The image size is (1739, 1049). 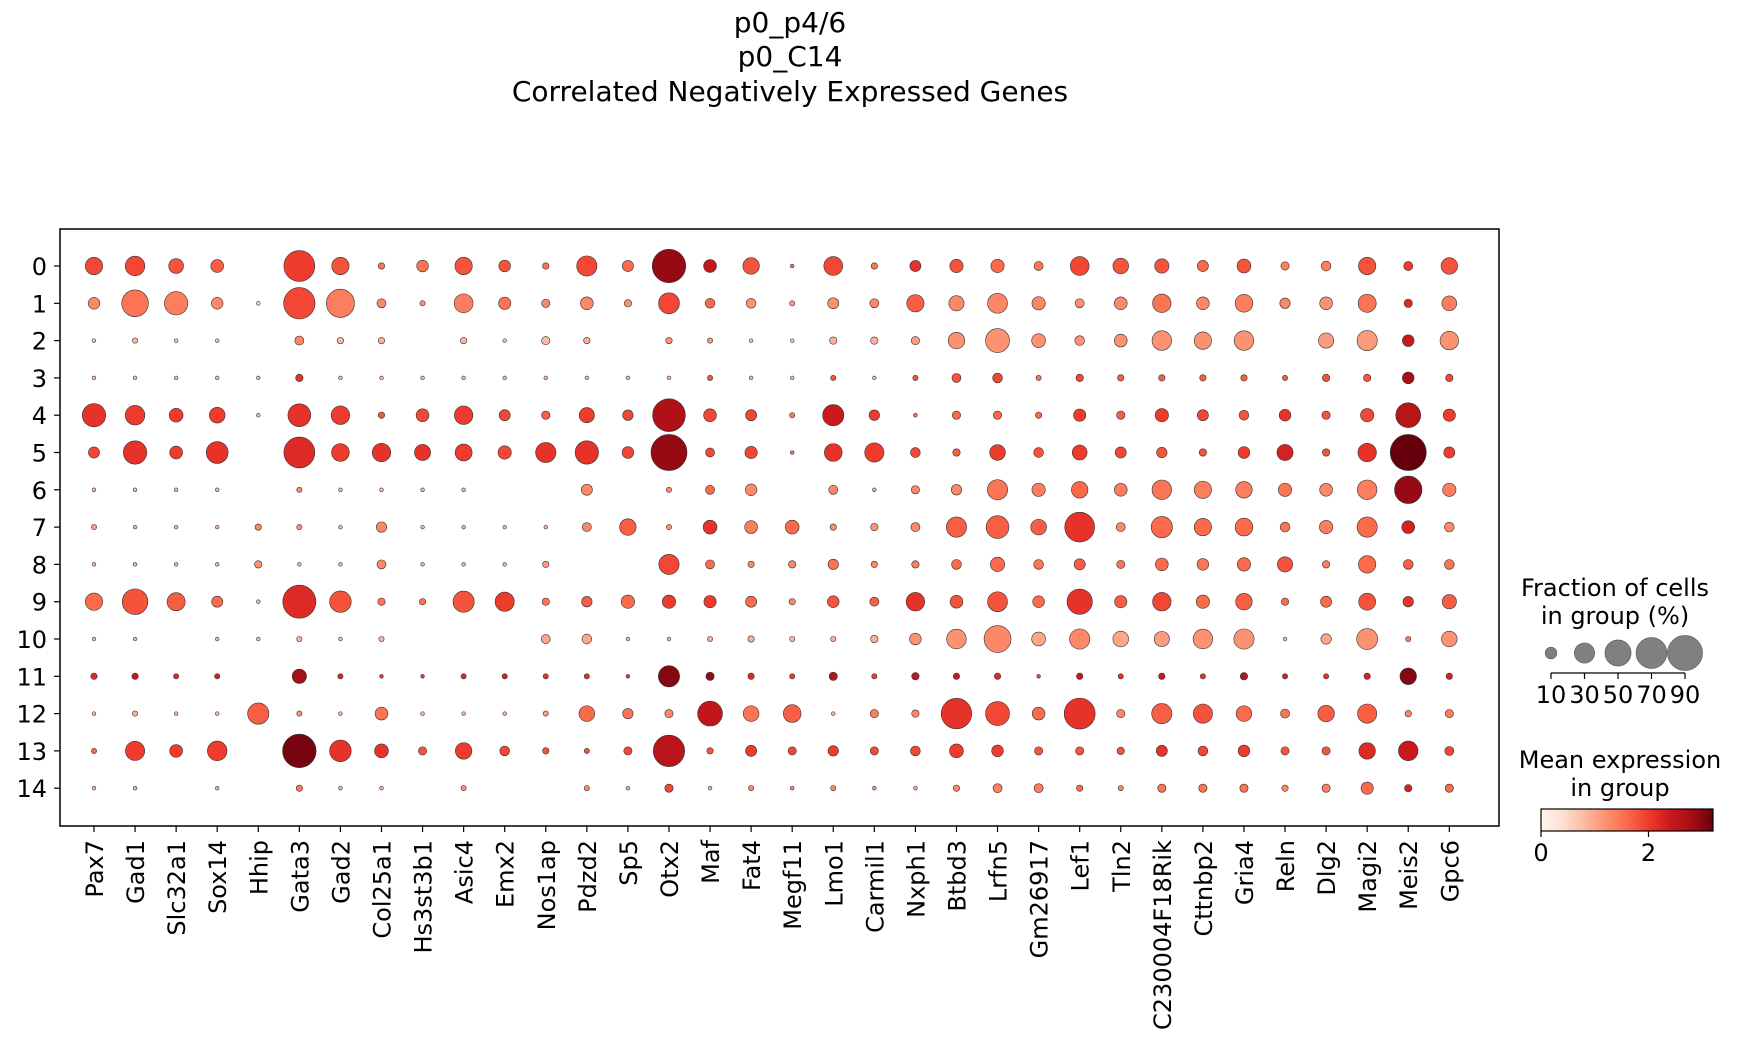 What do you see at coordinates (465, 872) in the screenshot?
I see `x-tick-label: Asic4` at bounding box center [465, 872].